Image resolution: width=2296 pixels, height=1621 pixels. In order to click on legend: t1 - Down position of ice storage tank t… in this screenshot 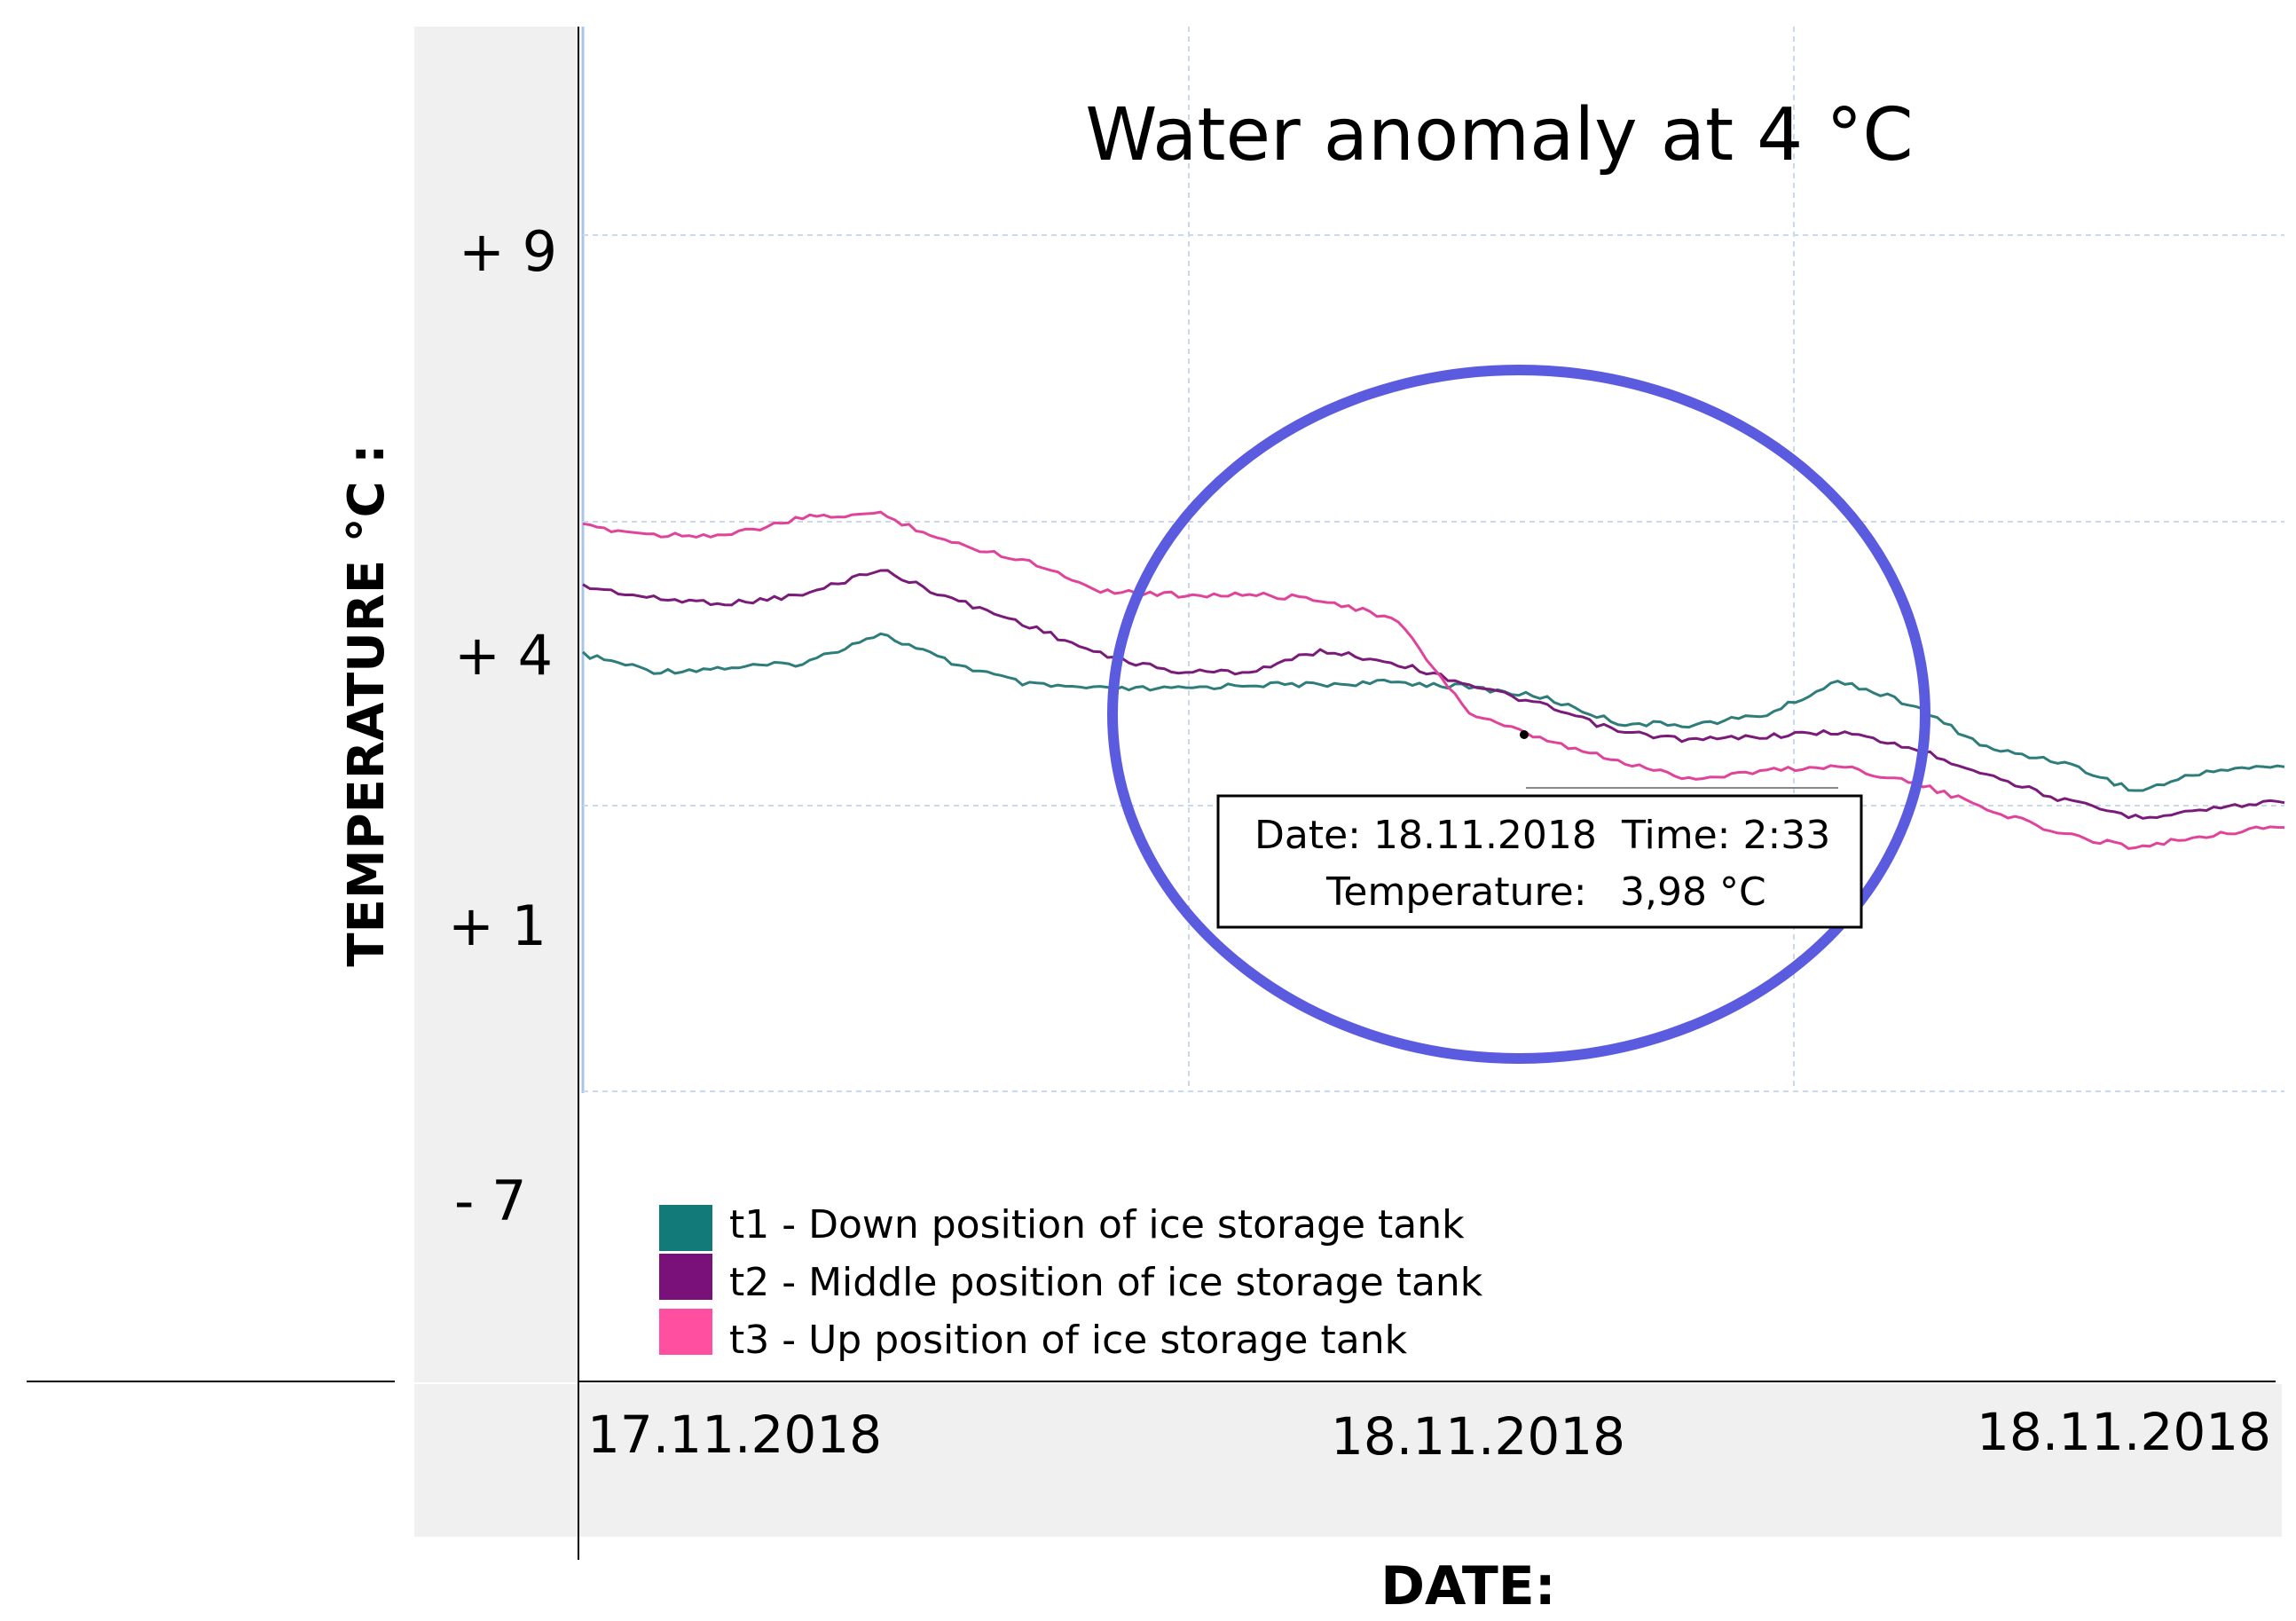, I will do `click(1071, 1282)`.